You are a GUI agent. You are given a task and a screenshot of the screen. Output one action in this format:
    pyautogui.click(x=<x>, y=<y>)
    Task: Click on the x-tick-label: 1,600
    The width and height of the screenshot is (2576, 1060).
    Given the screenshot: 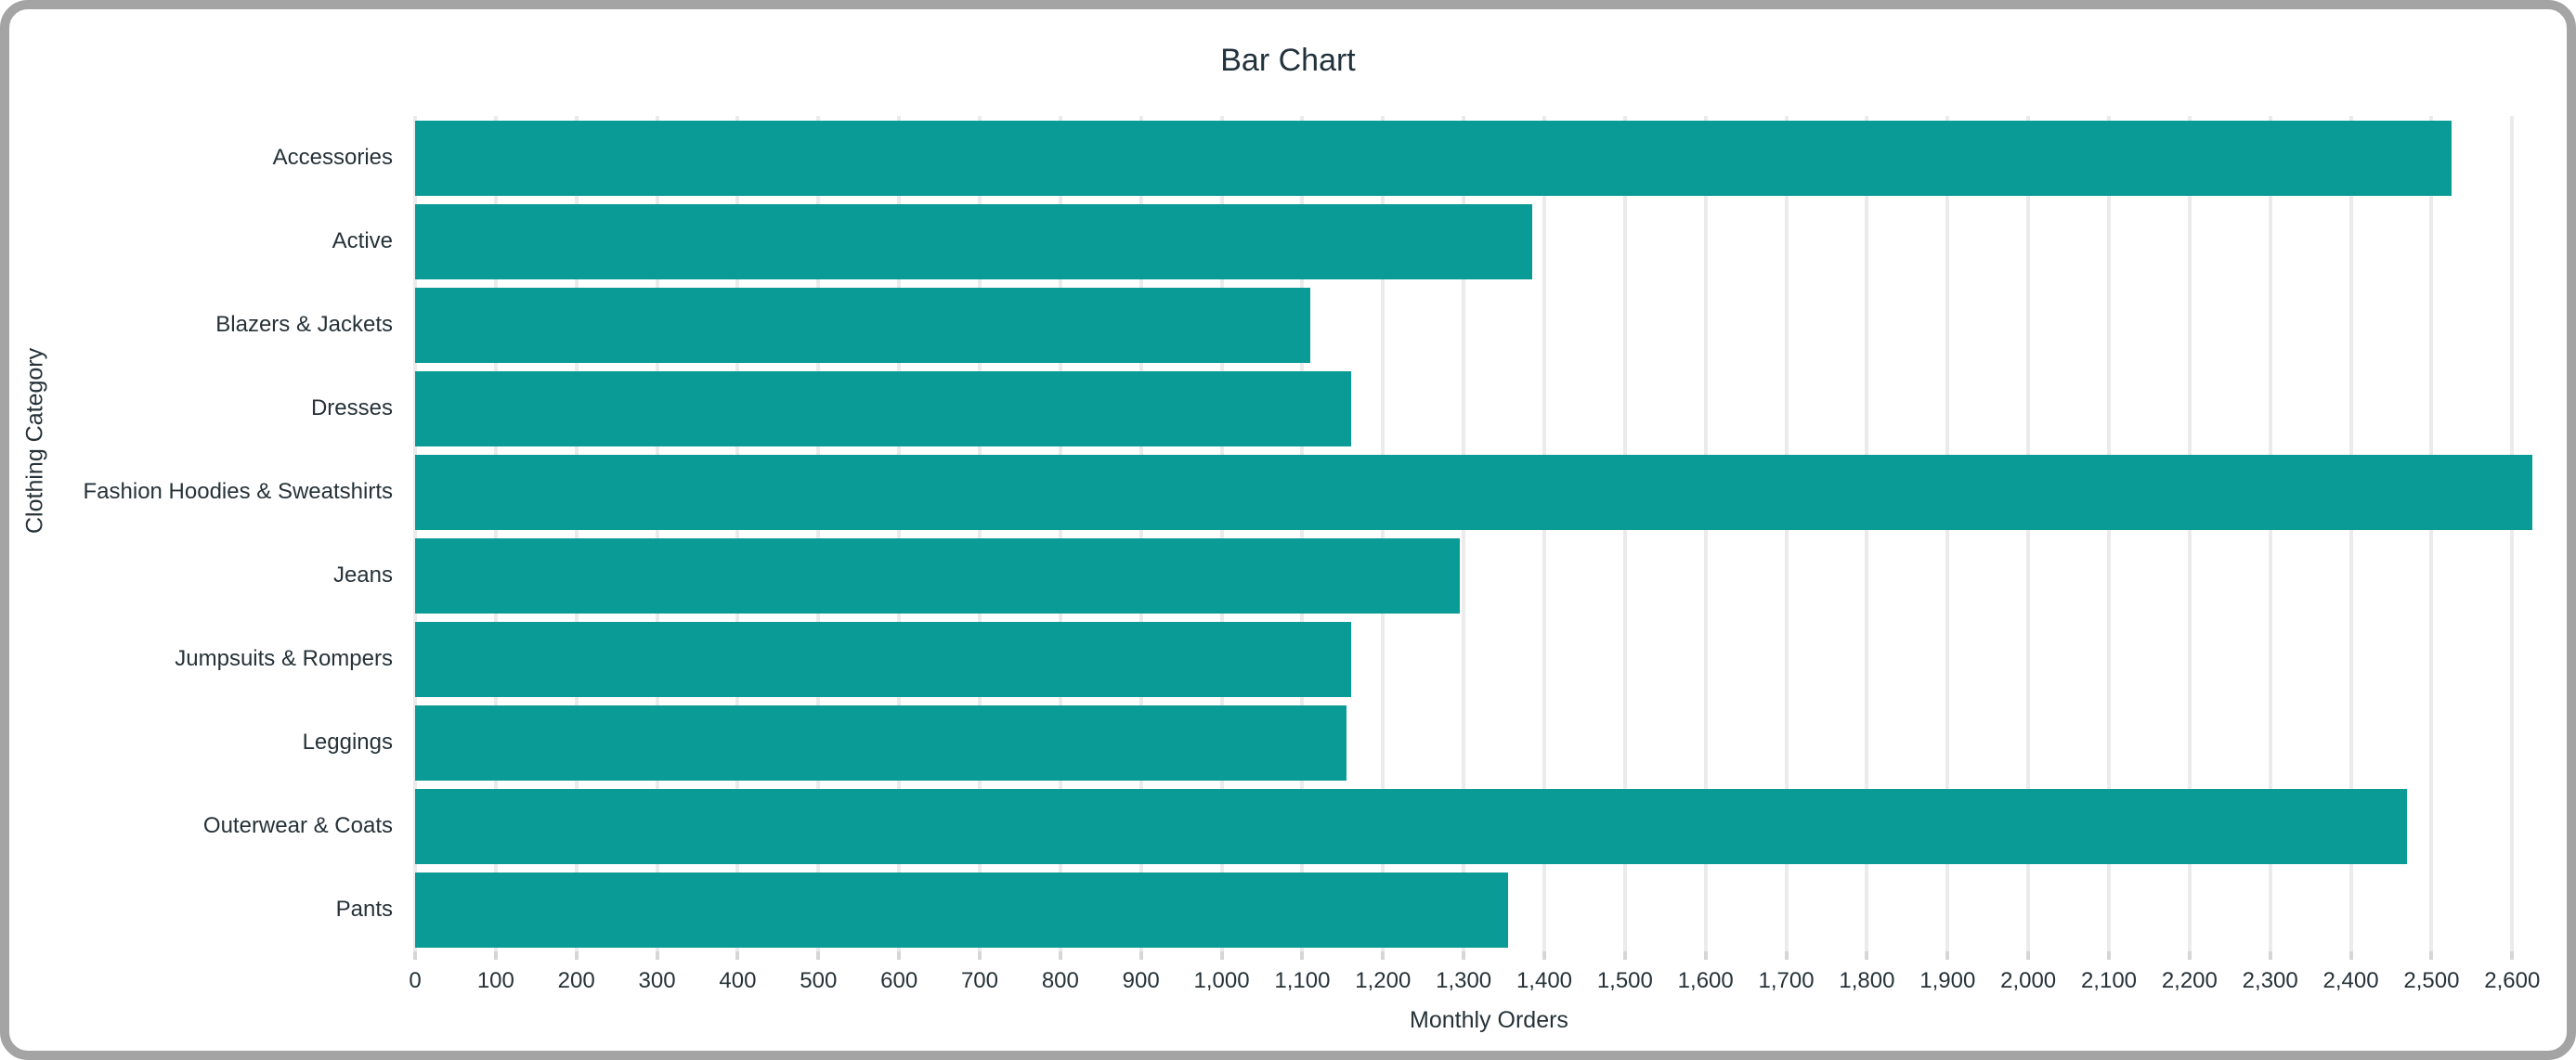 What is the action you would take?
    pyautogui.click(x=1705, y=981)
    